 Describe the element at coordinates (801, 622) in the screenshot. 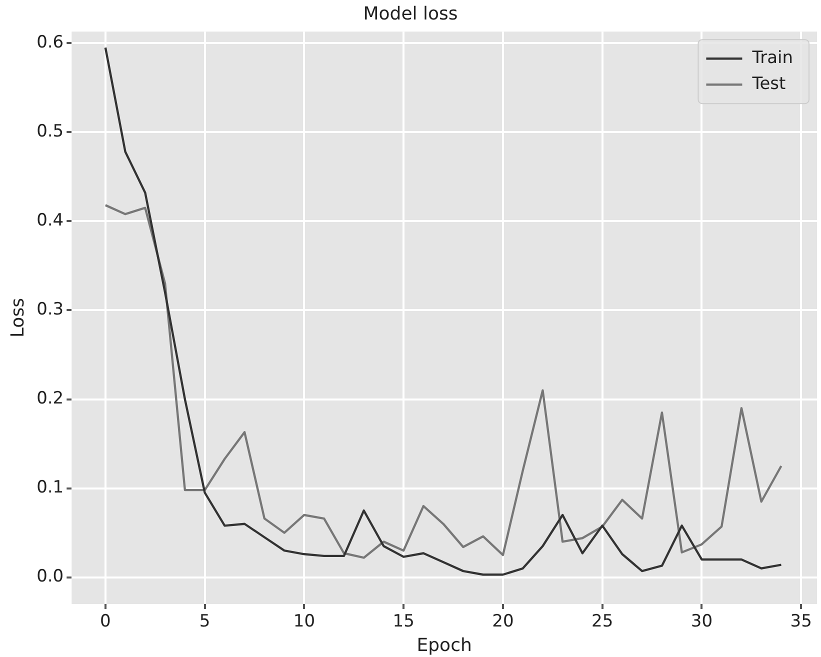

I see `x-tick-label: 35` at that location.